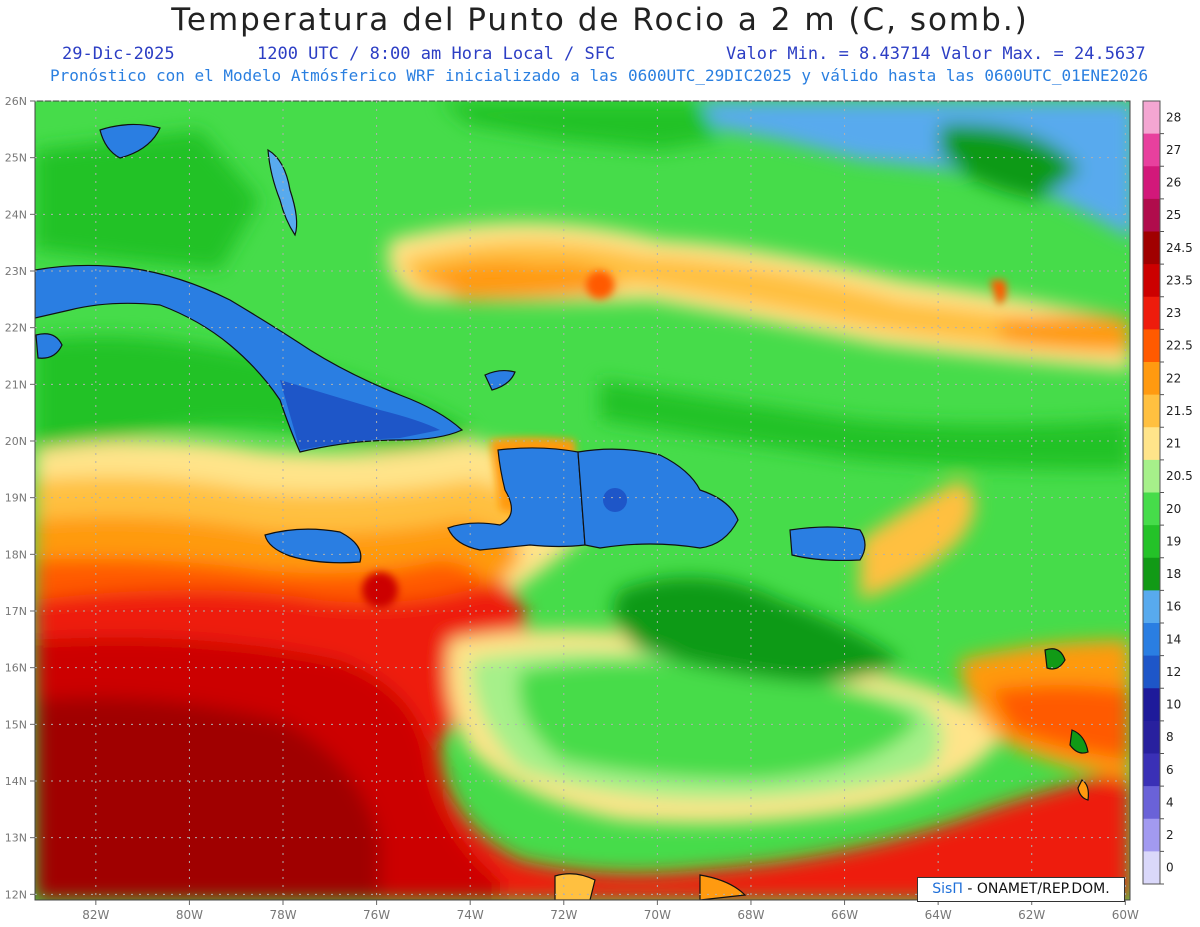 The image size is (1200, 927). Describe the element at coordinates (16, 781) in the screenshot. I see `lat-label: 14N` at that location.